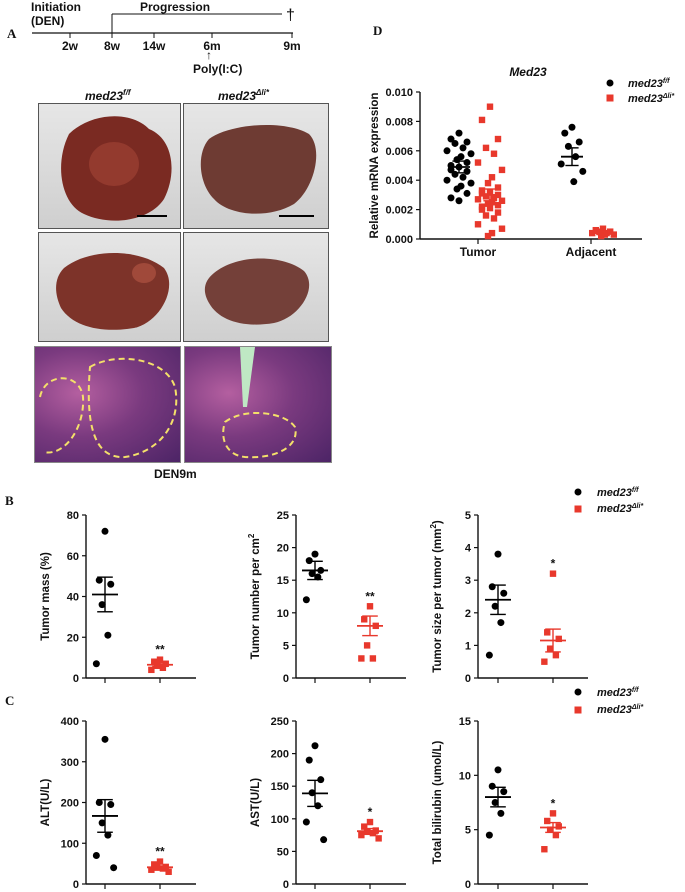 The image size is (685, 892). What do you see at coordinates (283, 549) in the screenshot?
I see `y-tick-label: 20` at bounding box center [283, 549].